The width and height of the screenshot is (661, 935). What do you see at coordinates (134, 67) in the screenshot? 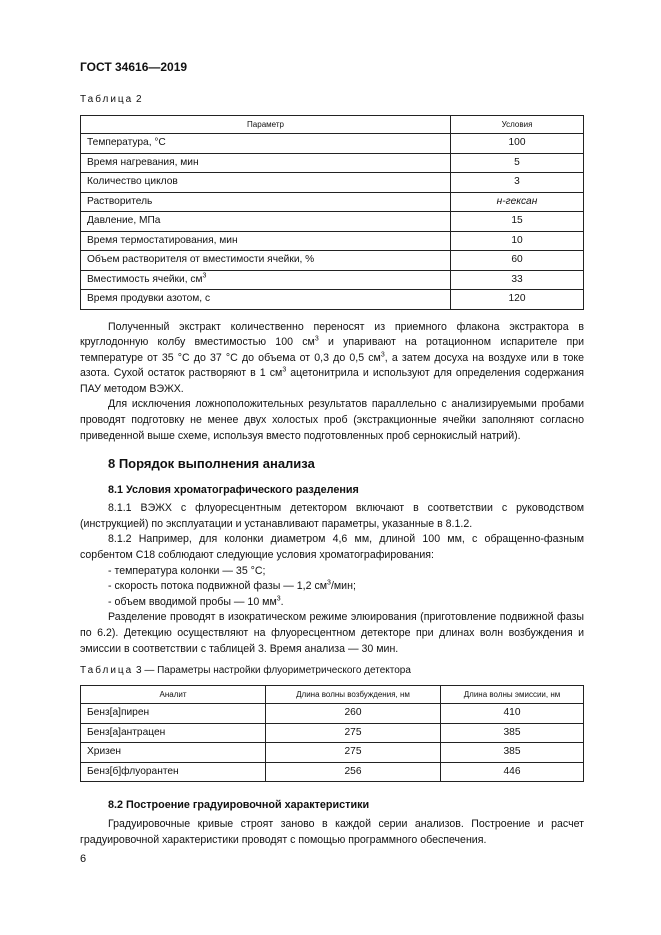
I see `document-id: ГОСТ 34616—2019` at bounding box center [134, 67].